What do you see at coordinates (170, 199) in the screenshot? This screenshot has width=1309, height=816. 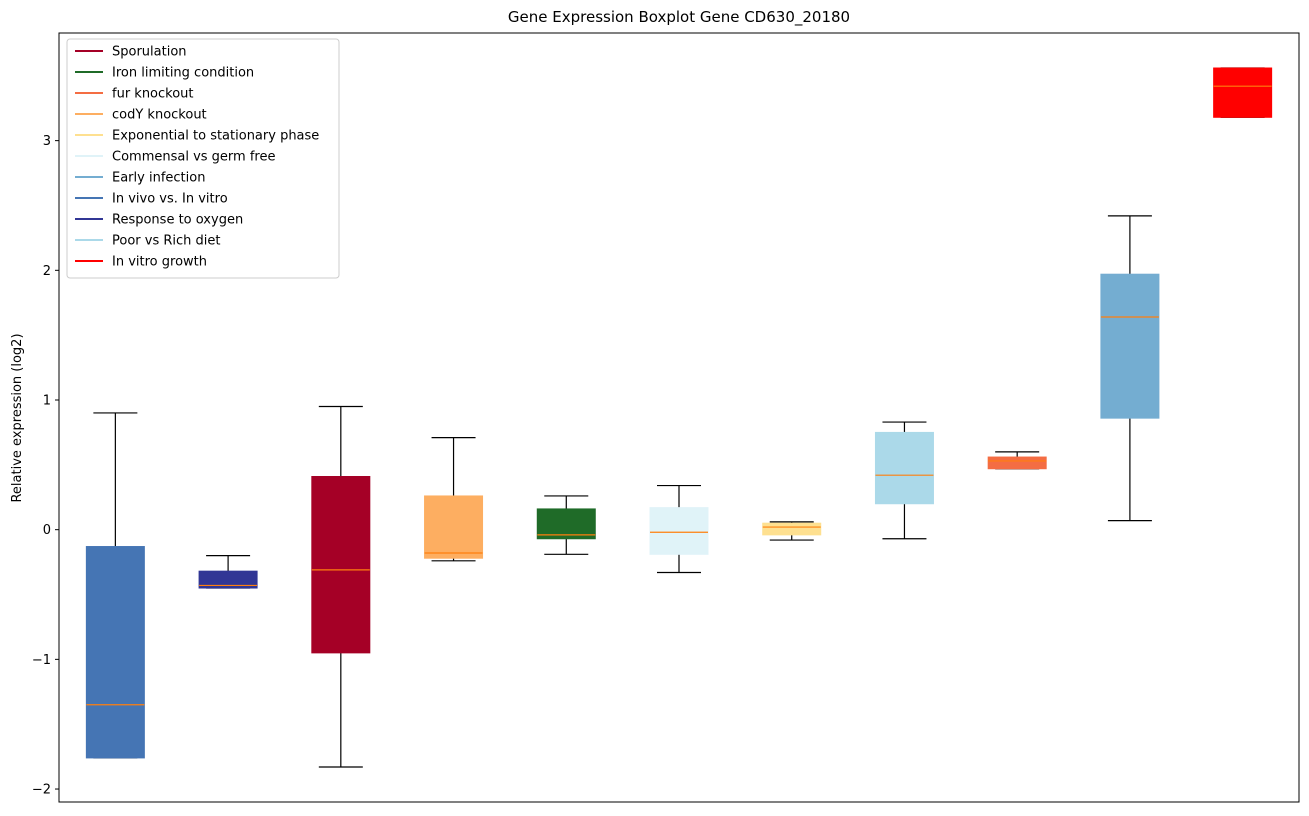 I see `legend-label: In vivo vs. In vitro` at bounding box center [170, 199].